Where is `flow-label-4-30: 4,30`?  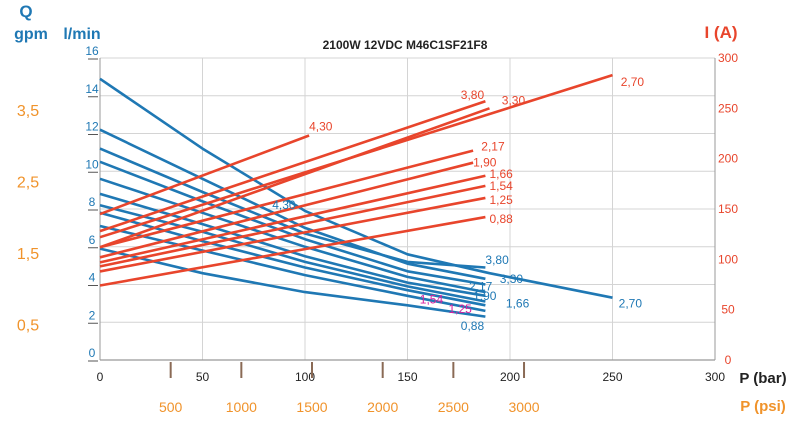
flow-label-4-30: 4,30 is located at coordinates (284, 205).